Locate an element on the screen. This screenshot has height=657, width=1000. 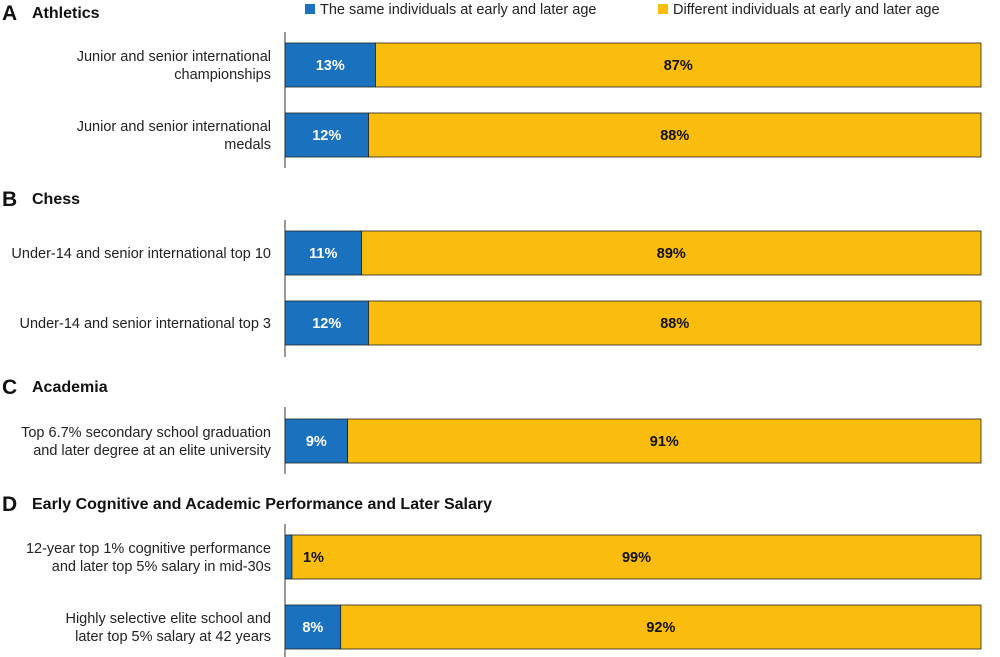
row-label-line: championships is located at coordinates (222, 75).